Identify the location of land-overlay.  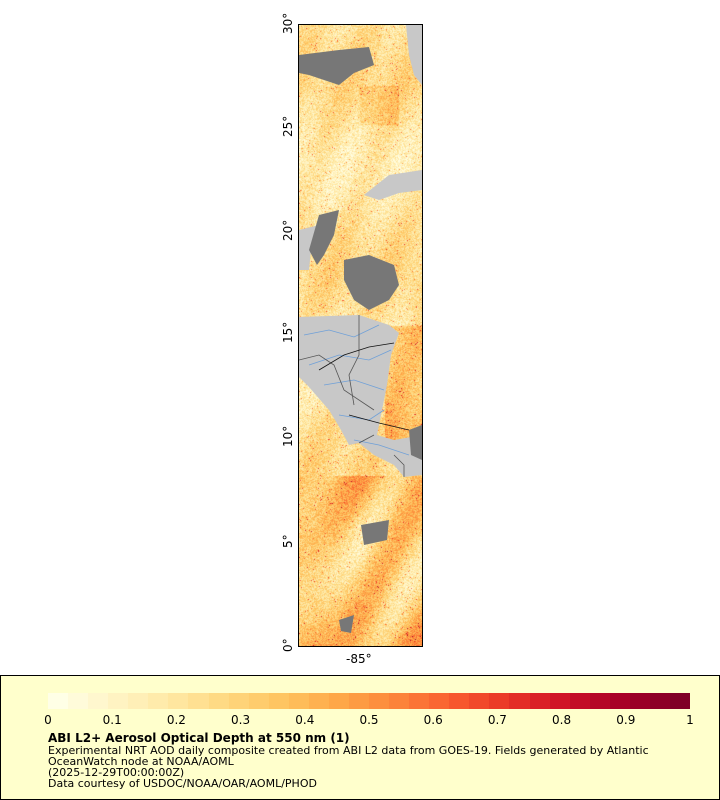
(360, 329).